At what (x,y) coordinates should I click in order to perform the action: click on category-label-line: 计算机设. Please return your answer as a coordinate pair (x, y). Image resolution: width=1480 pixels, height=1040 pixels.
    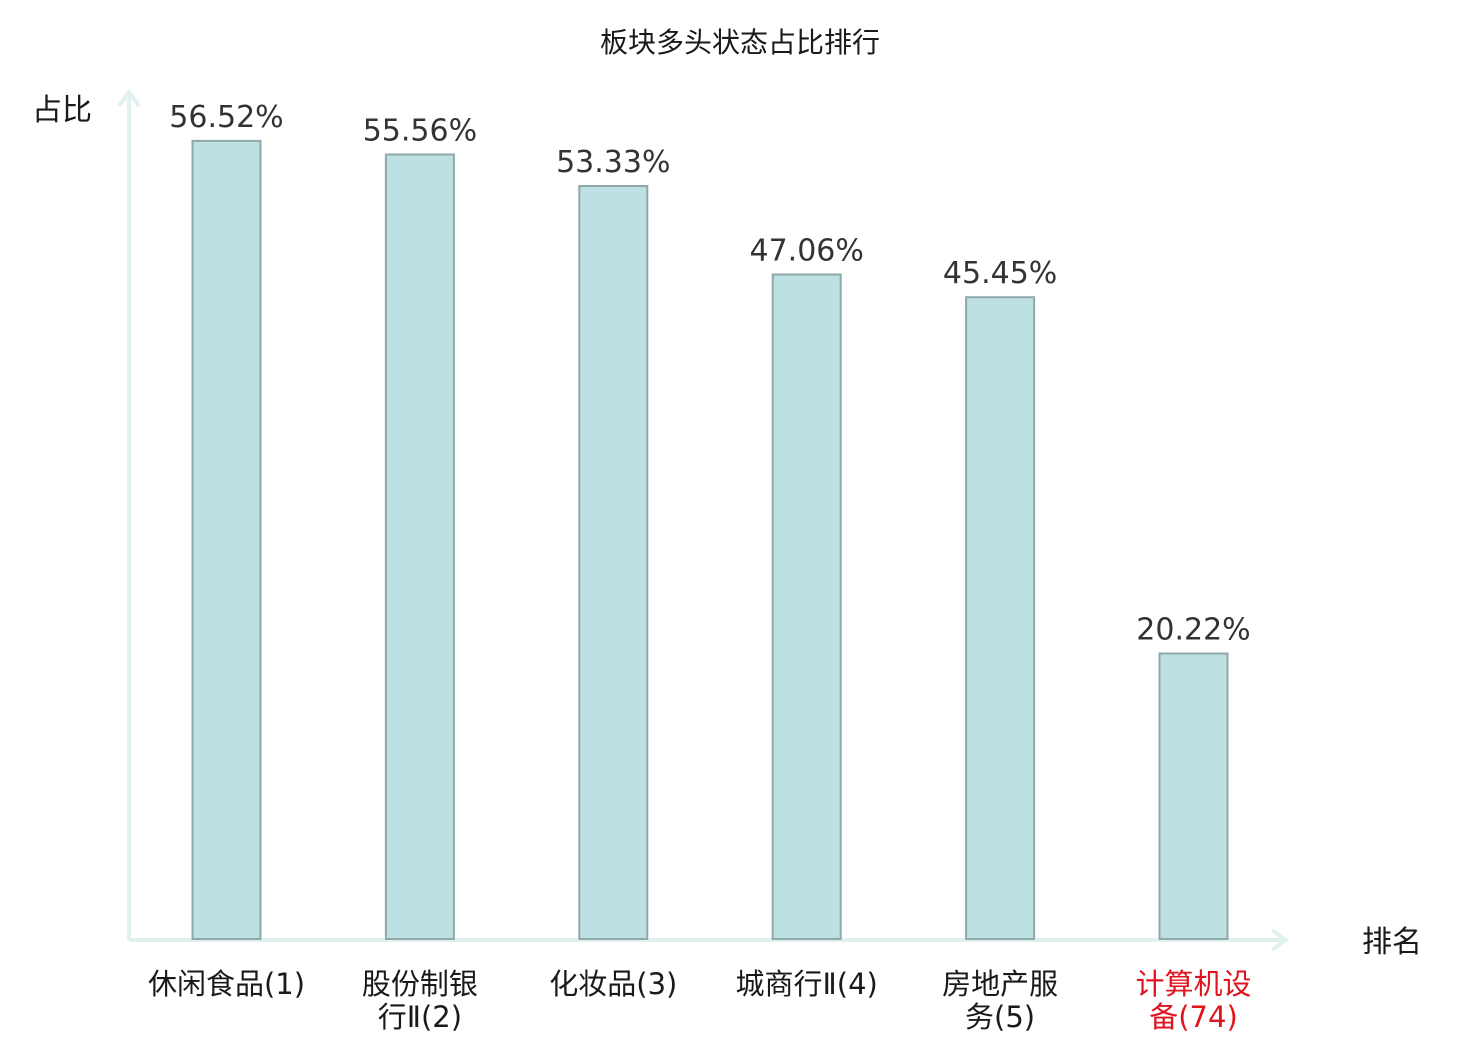
    Looking at the image, I should click on (1193, 984).